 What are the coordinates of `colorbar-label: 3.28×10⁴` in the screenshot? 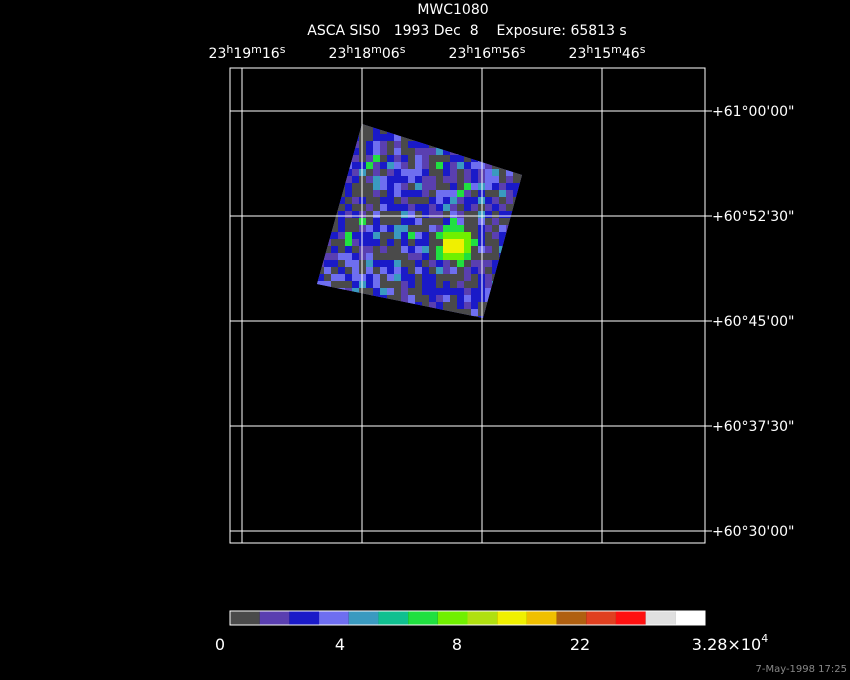 It's located at (730, 643).